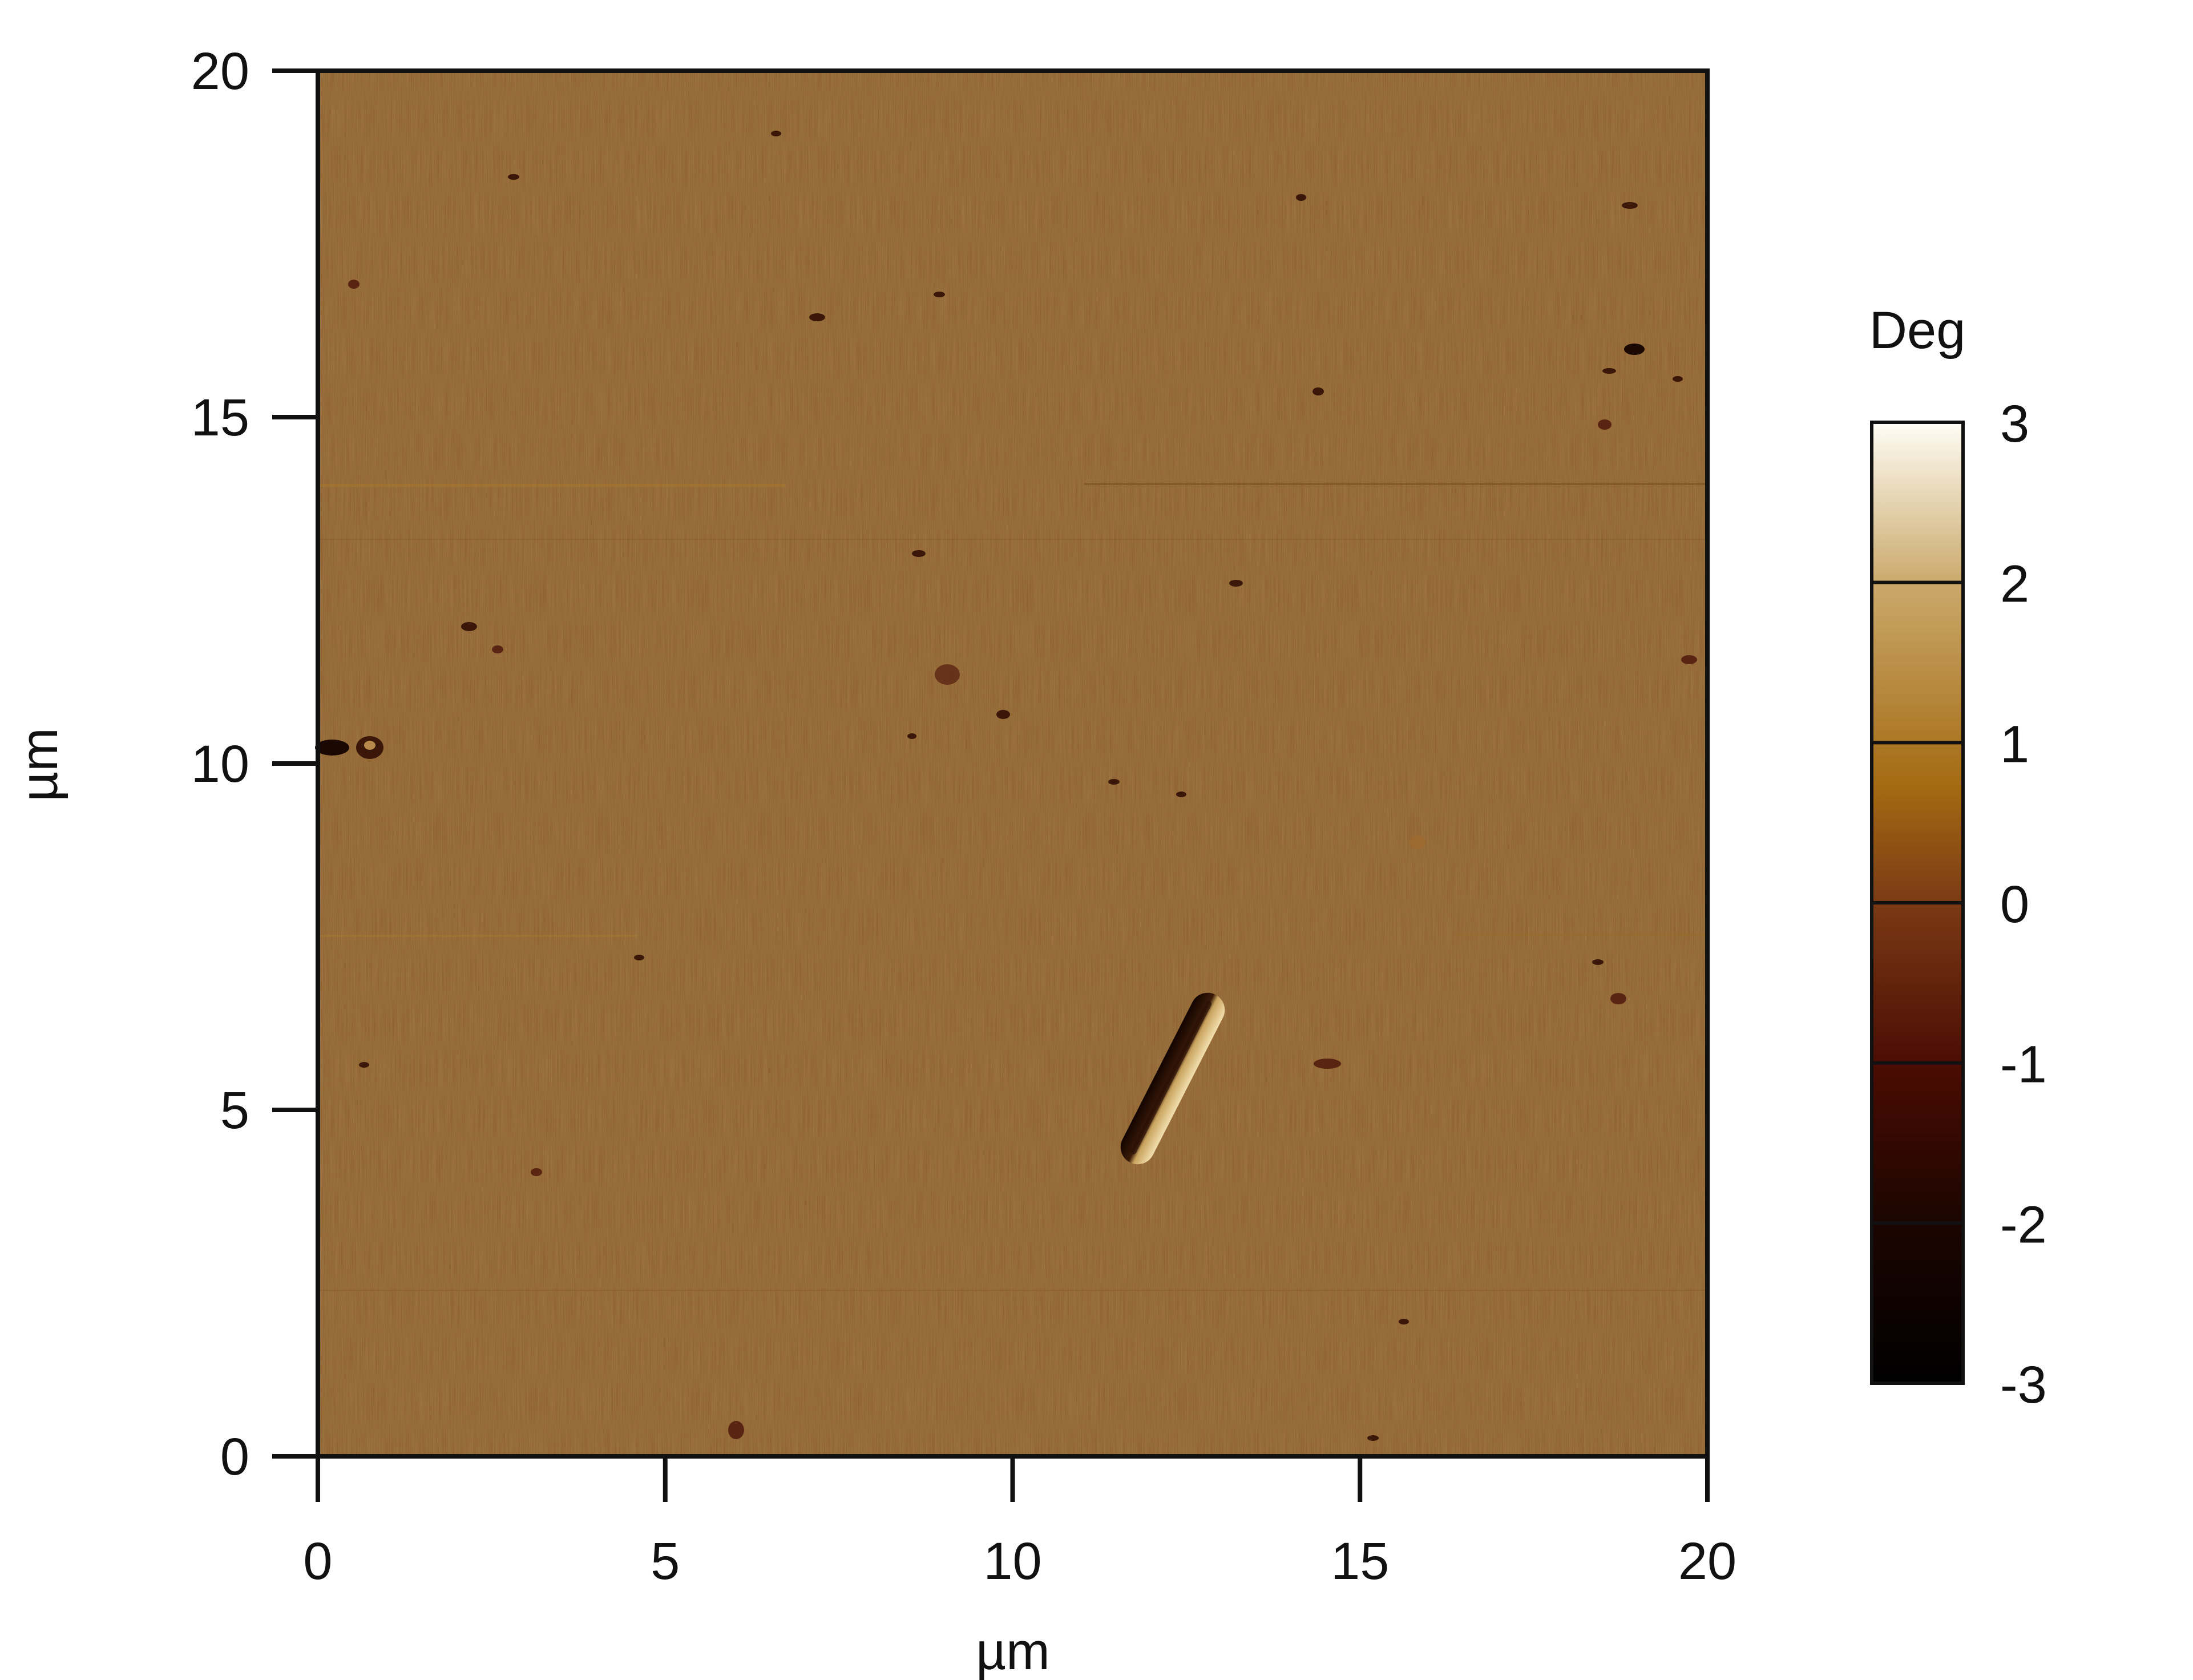 The height and width of the screenshot is (1680, 2193). I want to click on colorbar-tick-label: 3, so click(2014, 424).